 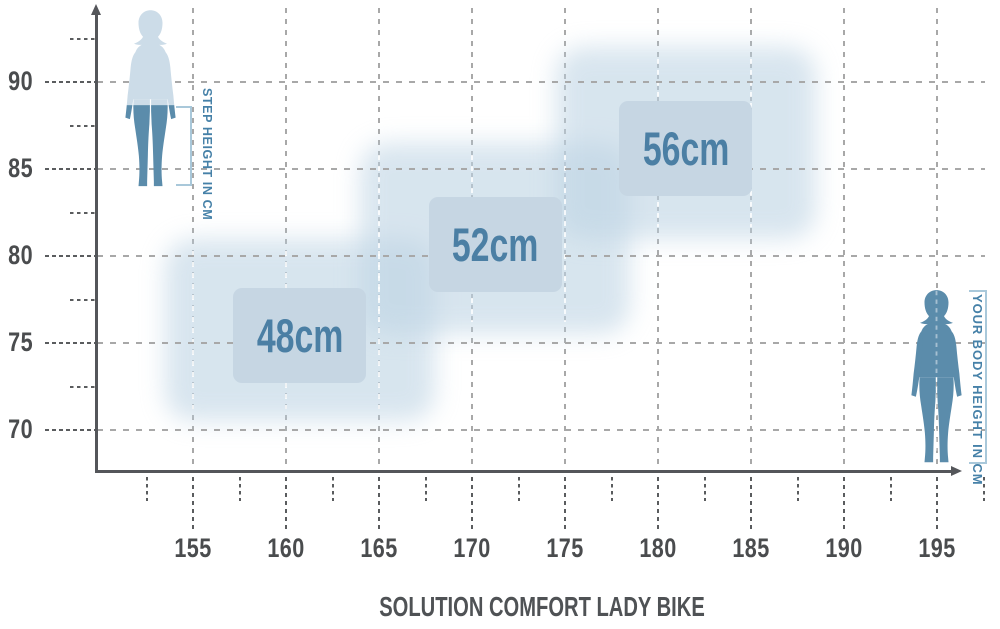 What do you see at coordinates (83, 38) in the screenshot?
I see `minor-tick-y-92.5` at bounding box center [83, 38].